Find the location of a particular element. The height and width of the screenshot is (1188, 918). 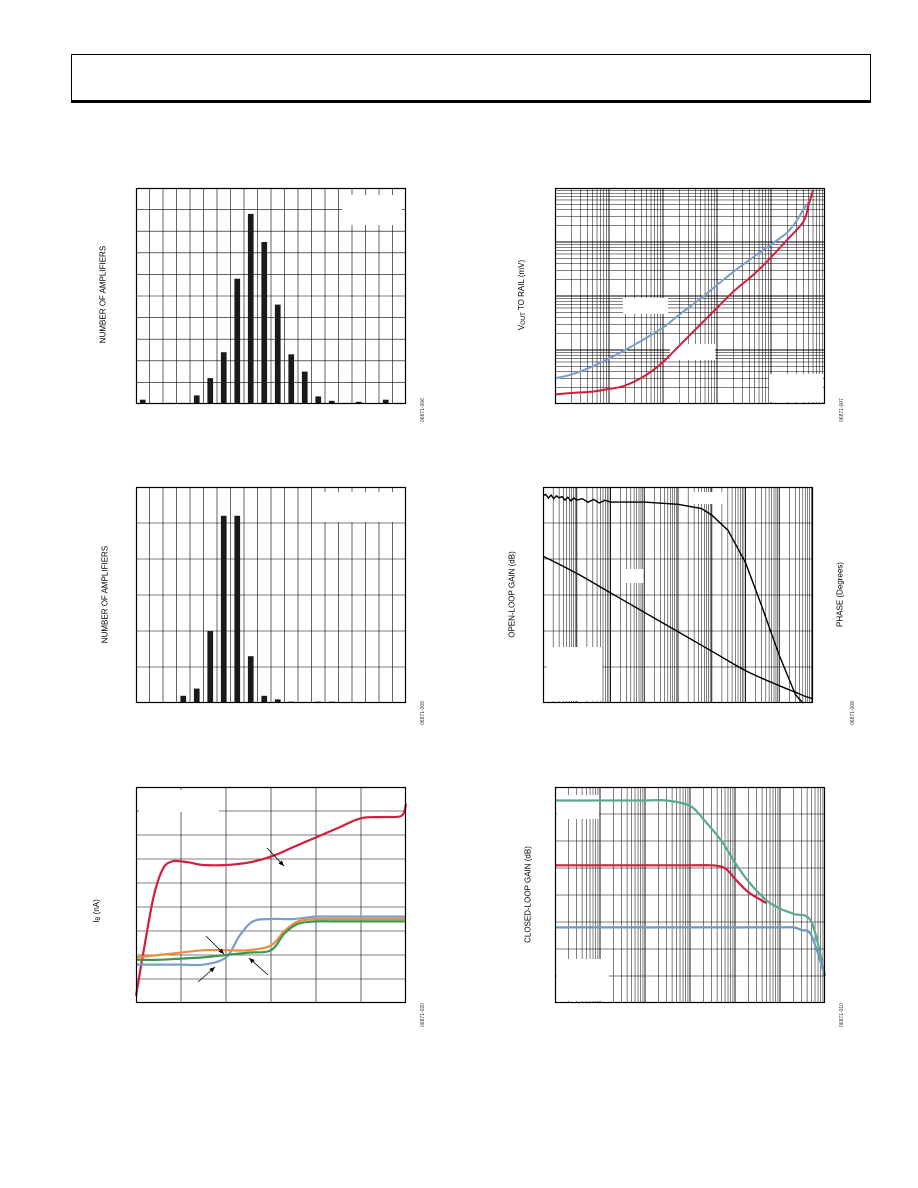

chart-closed-loop-gain is located at coordinates (690, 895).